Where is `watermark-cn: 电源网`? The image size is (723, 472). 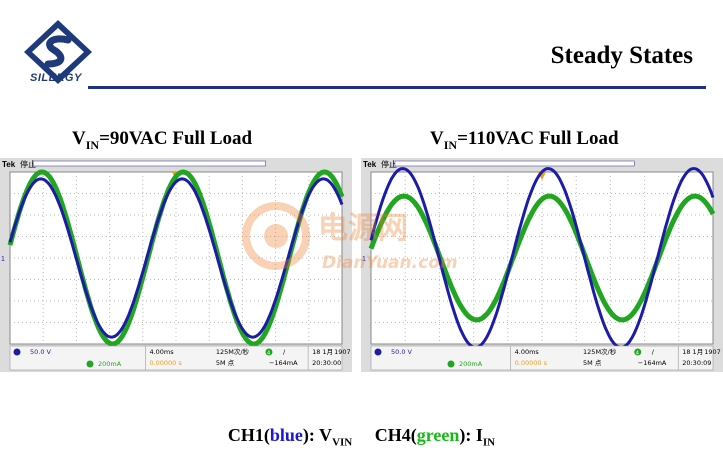 watermark-cn: 电源网 is located at coordinates (363, 228).